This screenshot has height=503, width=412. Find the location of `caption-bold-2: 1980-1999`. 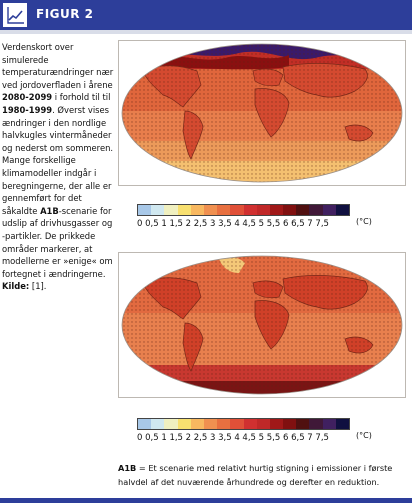

caption-bold-2: 1980-1999 is located at coordinates (27, 109).